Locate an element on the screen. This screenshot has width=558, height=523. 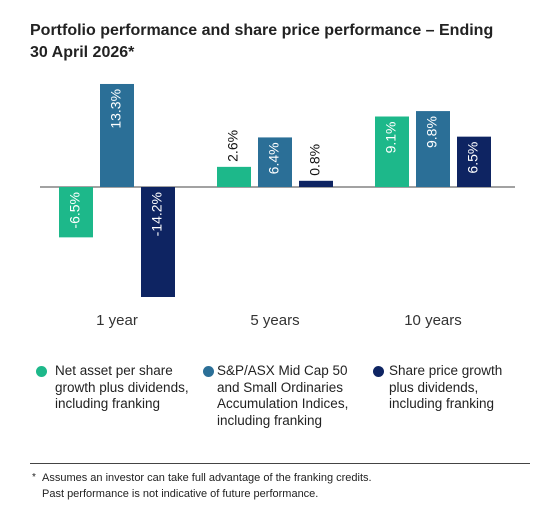
value-label: 6.4% is located at coordinates (274, 158).